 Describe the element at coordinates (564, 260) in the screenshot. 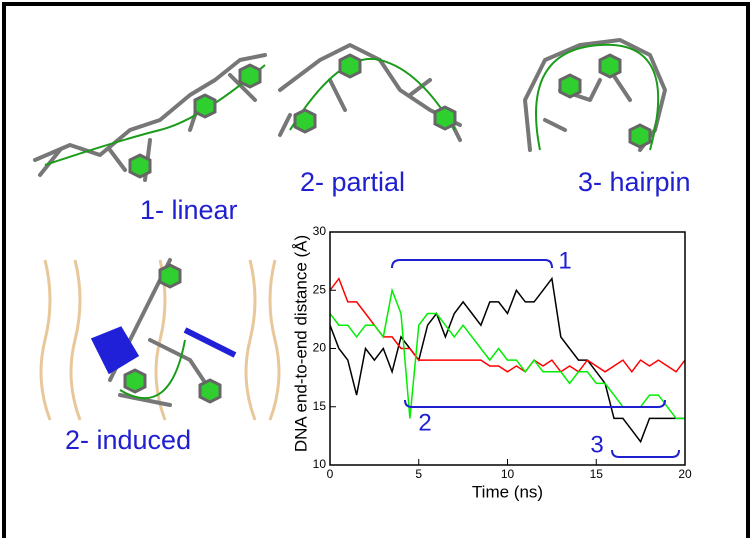

I see `annotation: 1` at that location.